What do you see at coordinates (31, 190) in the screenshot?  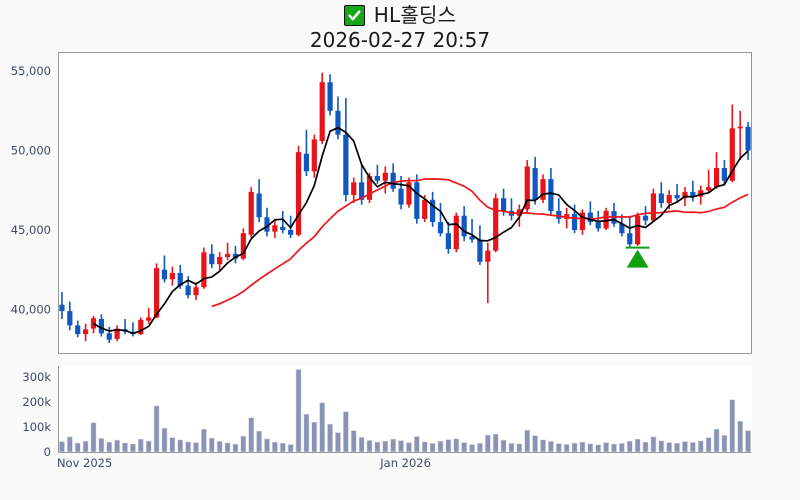 I see `price-y-axis: 40,000 45,000 50,000 55,000` at bounding box center [31, 190].